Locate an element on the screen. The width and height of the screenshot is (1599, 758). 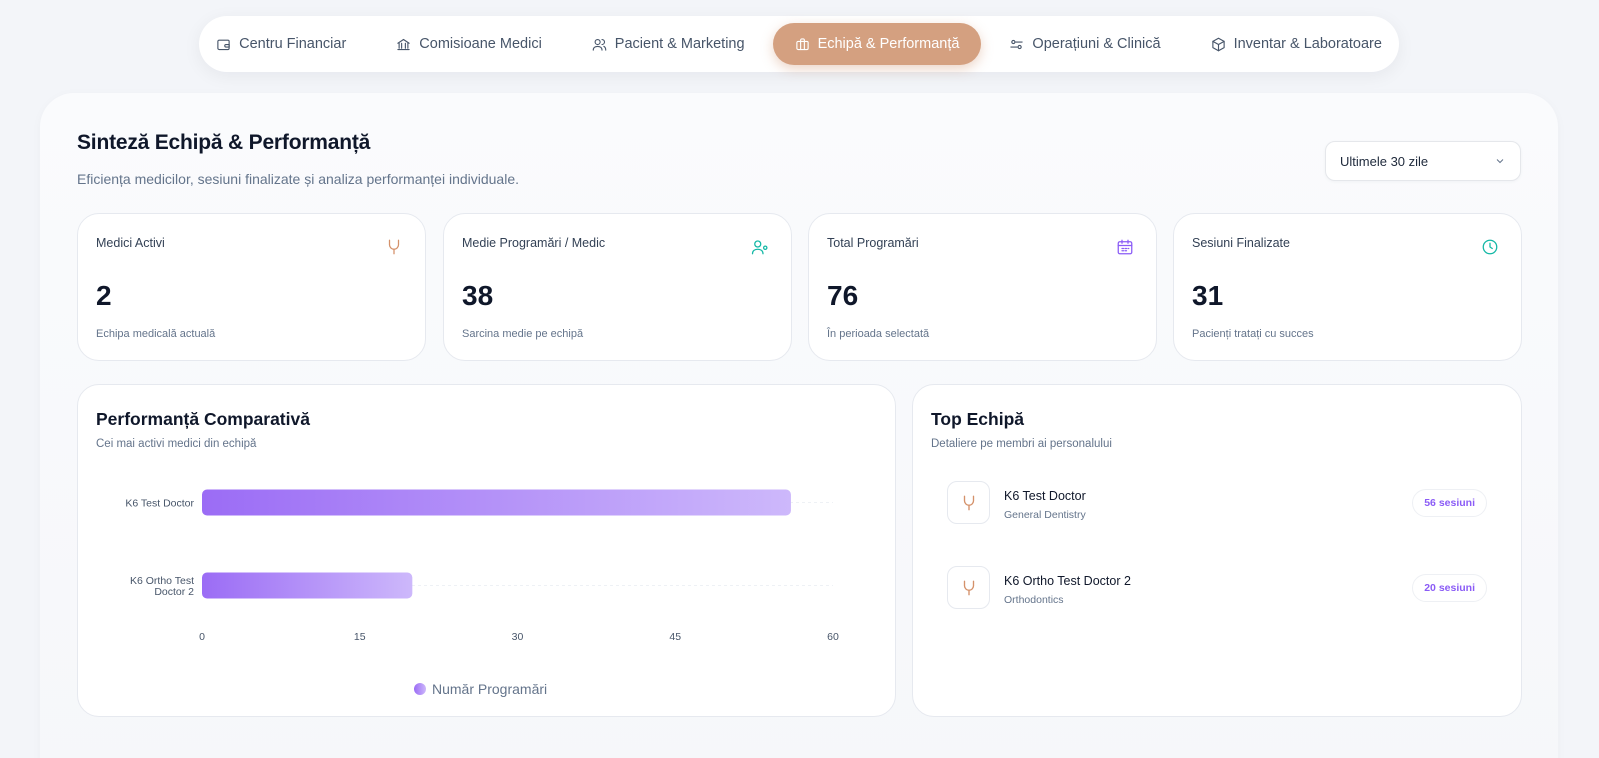
member-specialty: General Dentistry is located at coordinates (1045, 515).